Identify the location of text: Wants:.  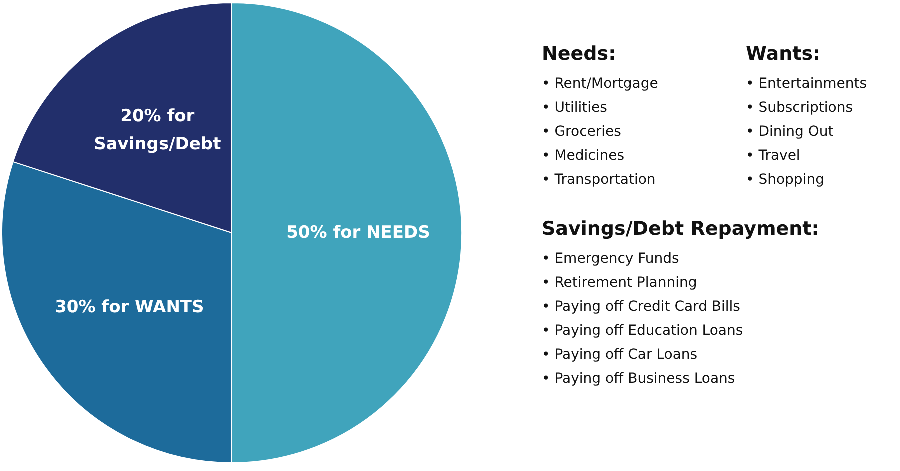
(783, 54).